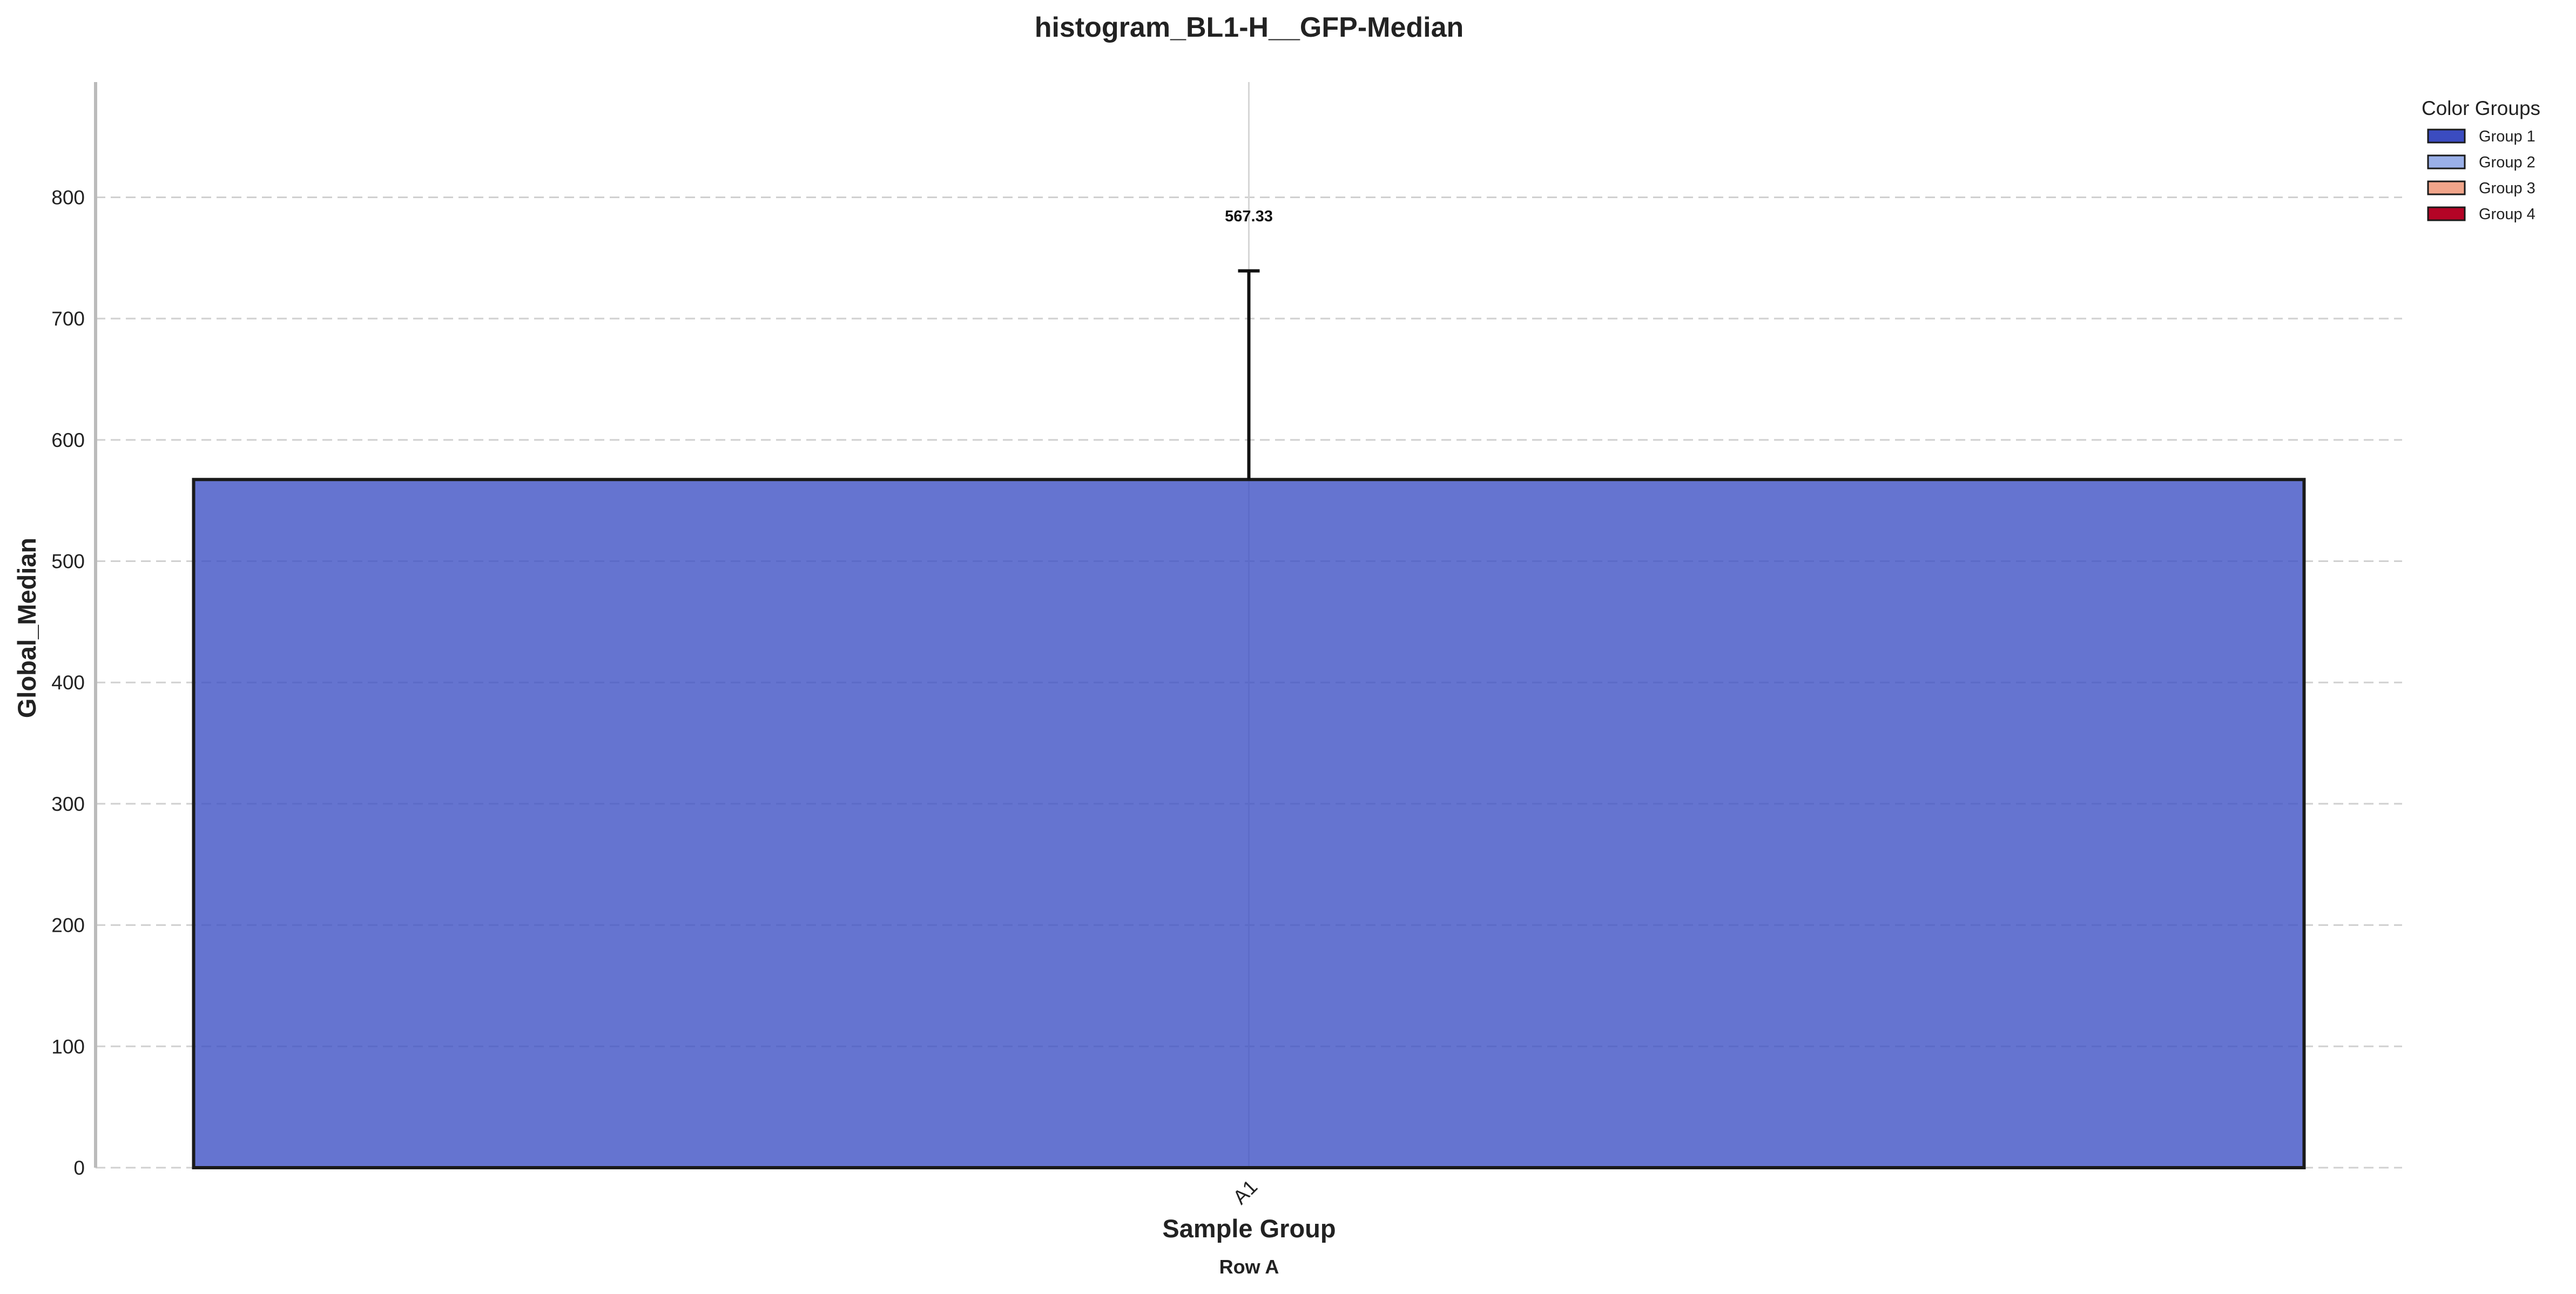 This screenshot has width=2576, height=1294. What do you see at coordinates (68, 440) in the screenshot?
I see `y-tick-label: 600` at bounding box center [68, 440].